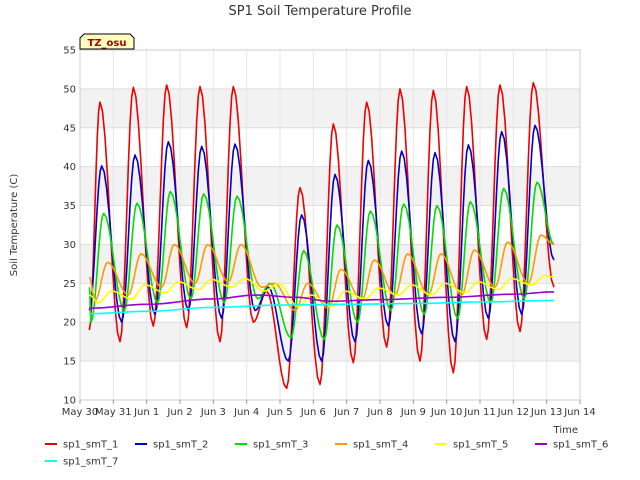 This screenshot has height=480, width=640. Describe the element at coordinates (446, 412) in the screenshot. I see `x-tick-label: Jun 10` at that location.